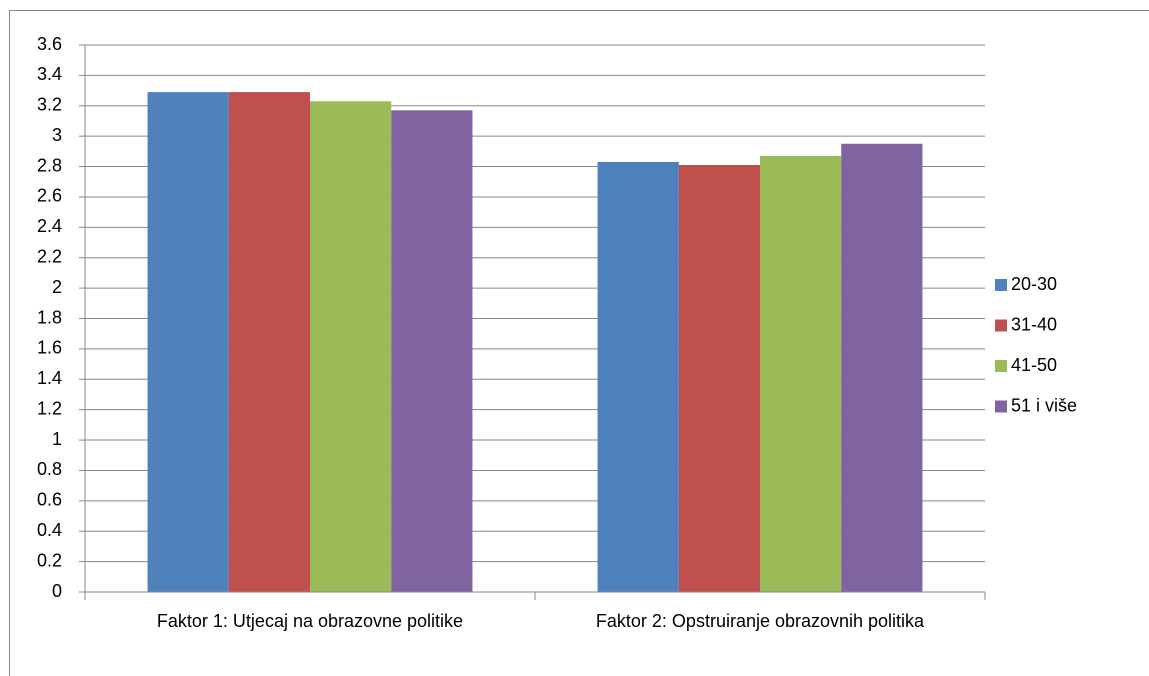  What do you see at coordinates (57, 287) in the screenshot?
I see `y-tick-label: 2` at bounding box center [57, 287].